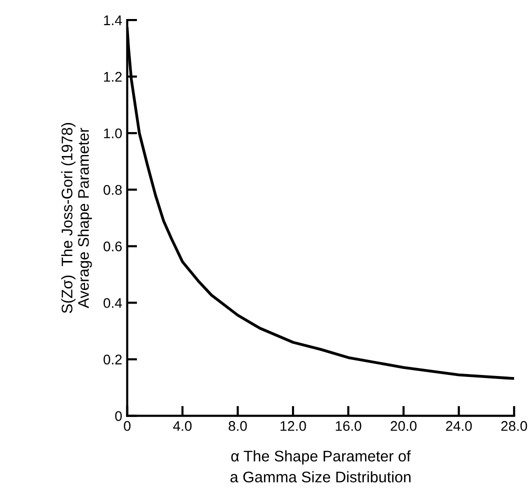  I want to click on x-axis-title: α The Shape Parameter of a Gamma Size Distribution, so click(320, 466).